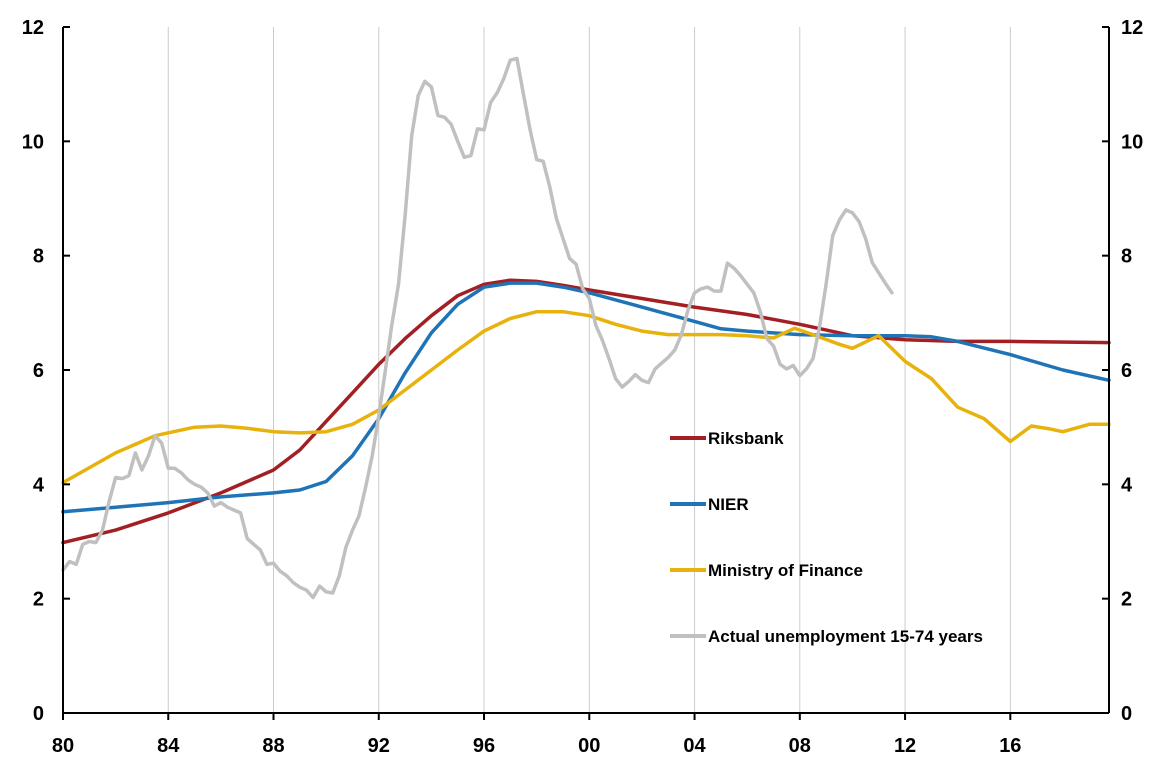 The height and width of the screenshot is (758, 1166). I want to click on legend-label: Ministry of Finance, so click(785, 570).